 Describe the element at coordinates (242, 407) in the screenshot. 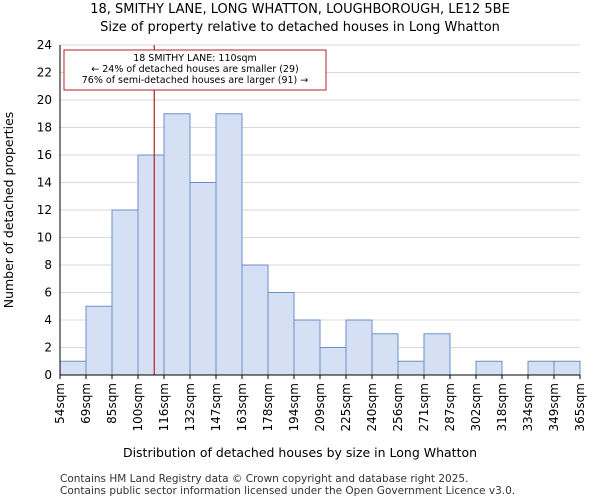

I see `x-tick-label: 163sqm` at that location.